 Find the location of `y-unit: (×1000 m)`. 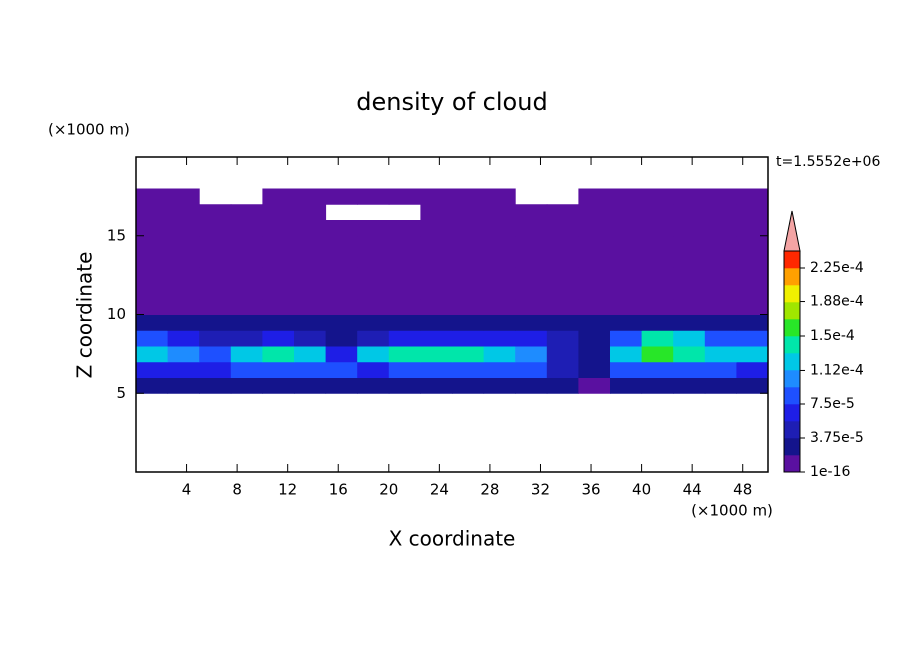

y-unit: (×1000 m) is located at coordinates (89, 130).